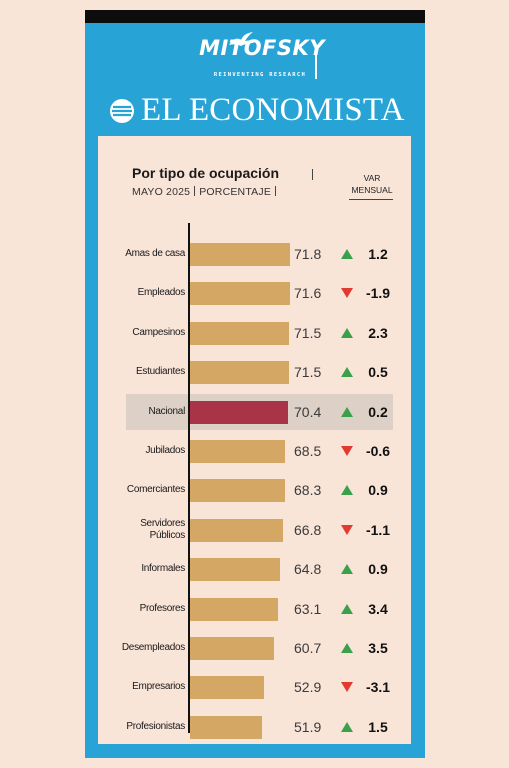 The image size is (509, 768). I want to click on category-label: Profesionistas, so click(155, 726).